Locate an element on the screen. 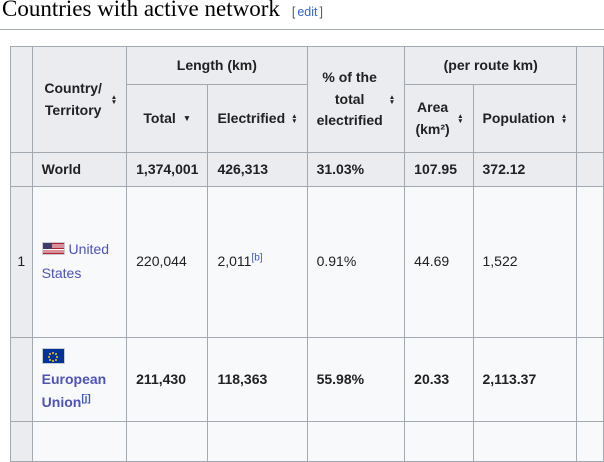 Image resolution: width=604 pixels, height=462 pixels. col-header-country: Country/ Territory ▲ ▼ is located at coordinates (79, 99).